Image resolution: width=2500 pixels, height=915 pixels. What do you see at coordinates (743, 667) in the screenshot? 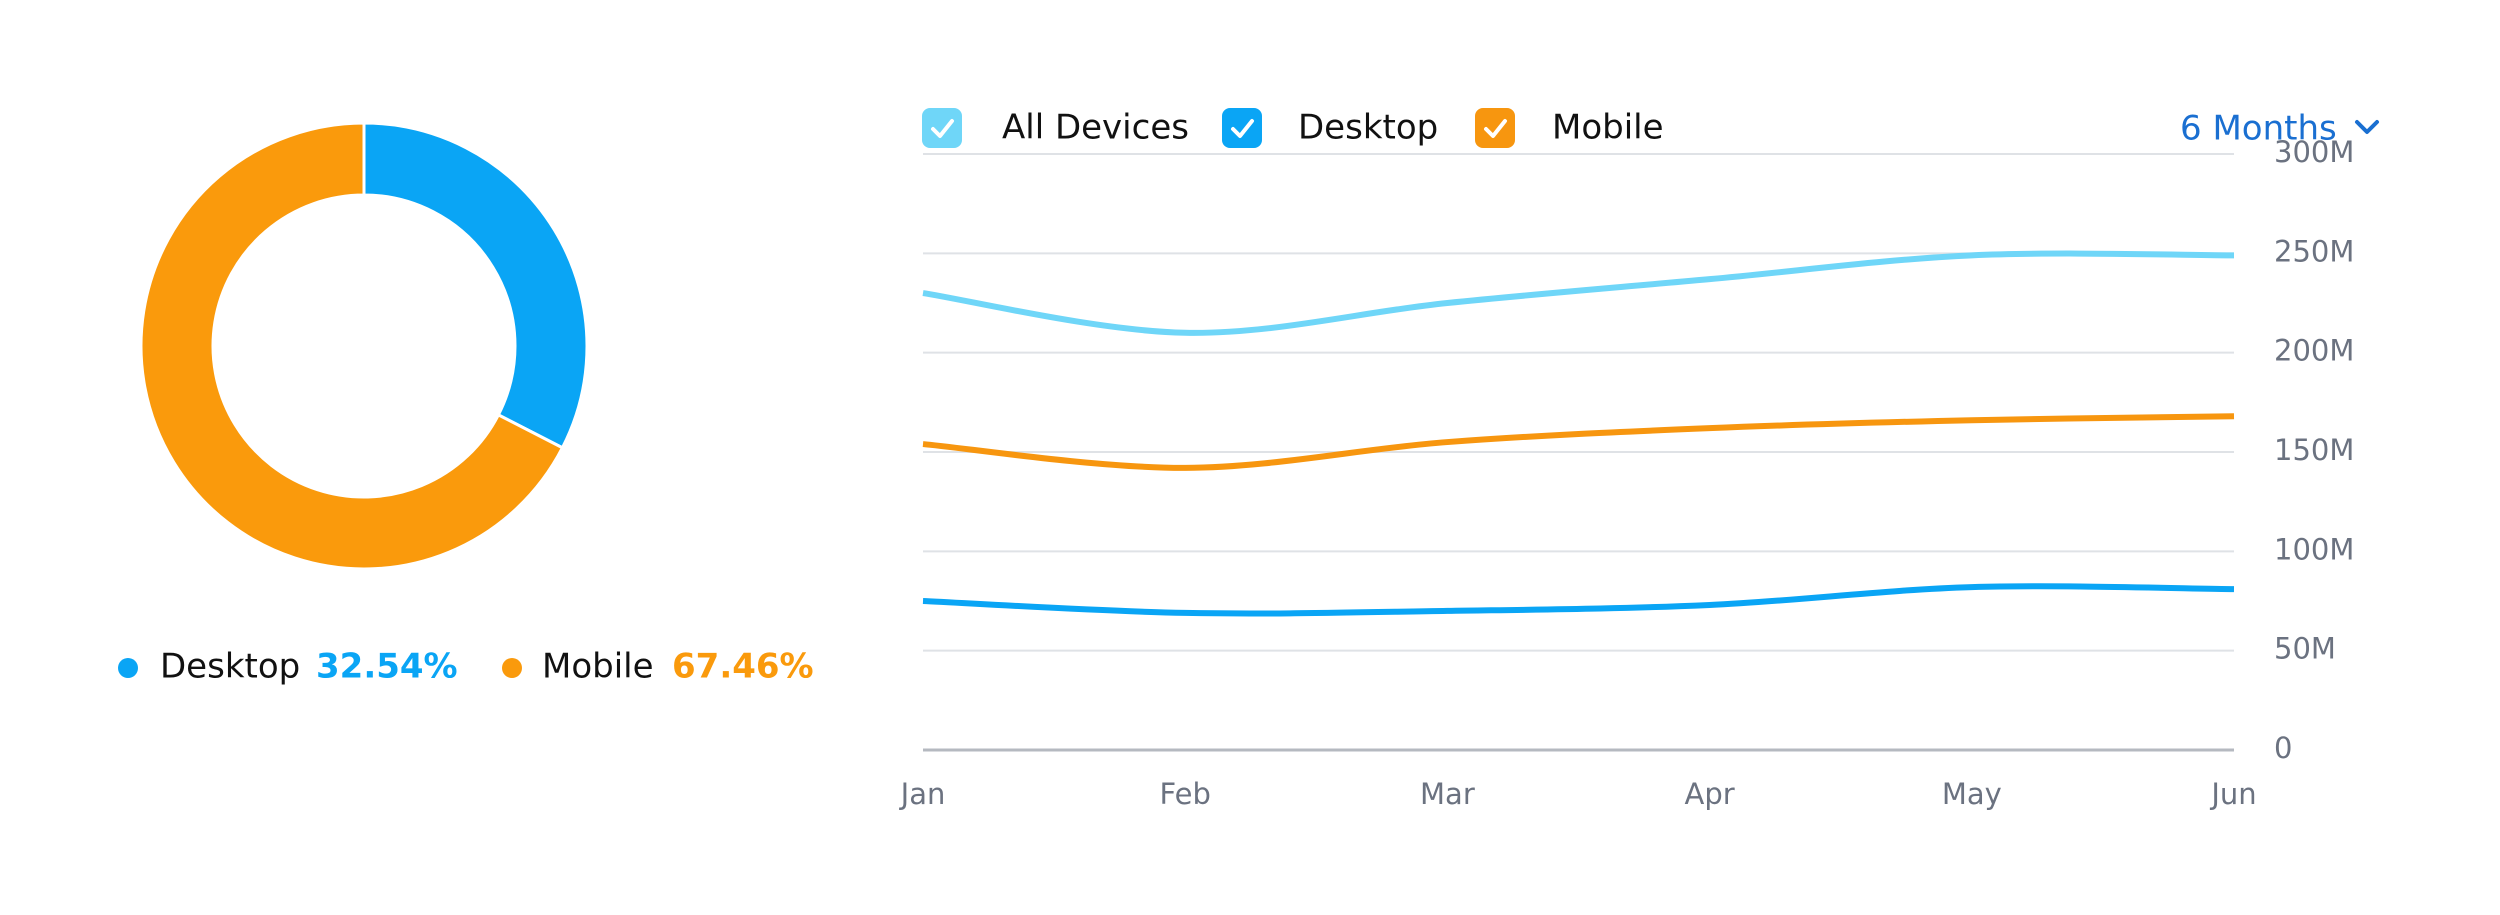
I see `value-label: 67.46%` at bounding box center [743, 667].